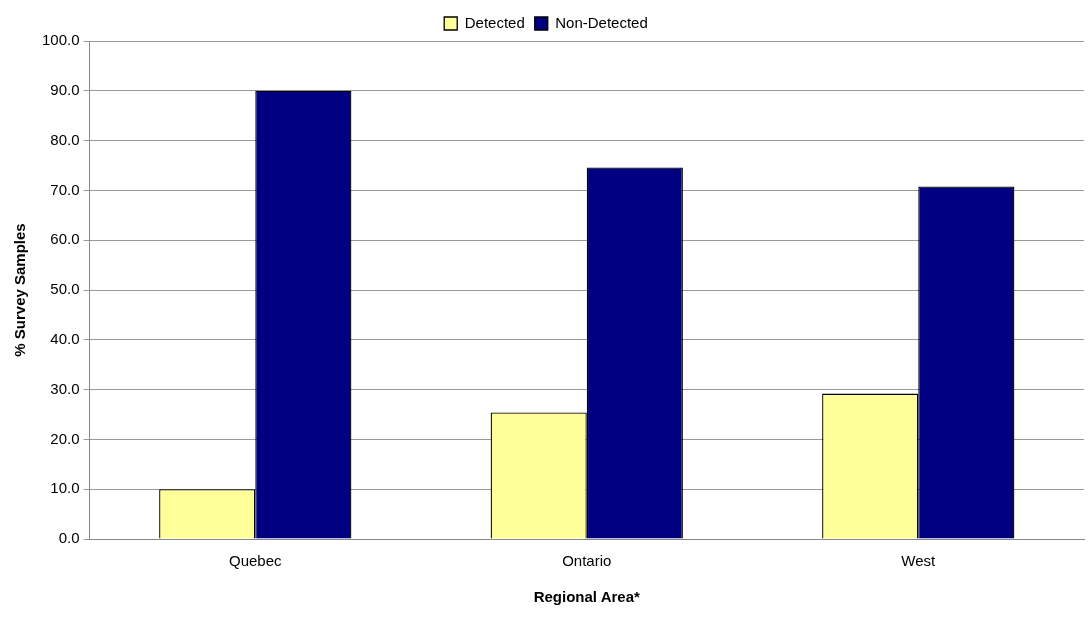  Describe the element at coordinates (65, 338) in the screenshot. I see `y-tick-label: 40.0` at that location.